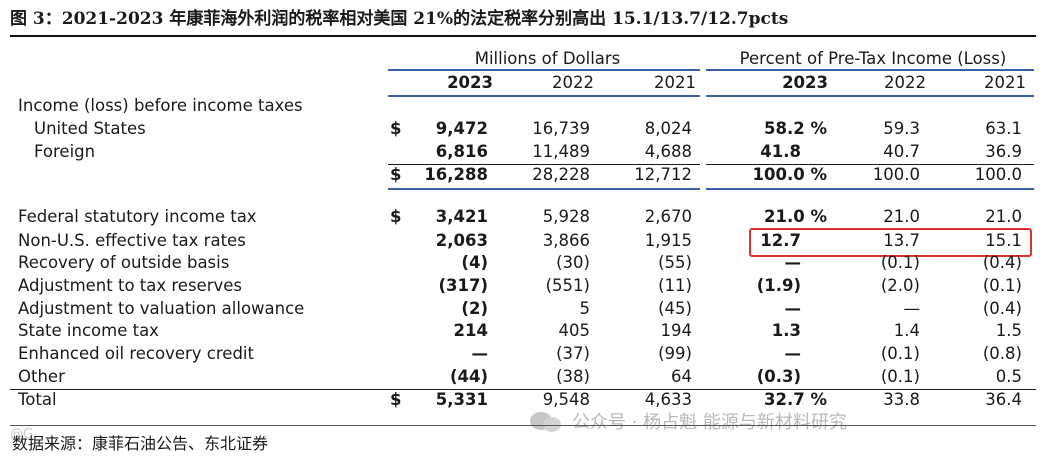 The image size is (1044, 462). Describe the element at coordinates (668, 128) in the screenshot. I see `cell: 8,024` at that location.